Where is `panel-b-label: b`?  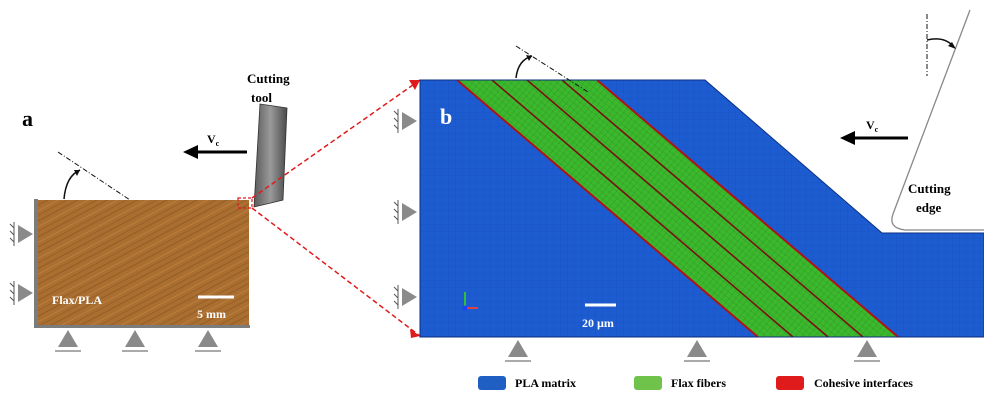
panel-b-label: b is located at coordinates (446, 116).